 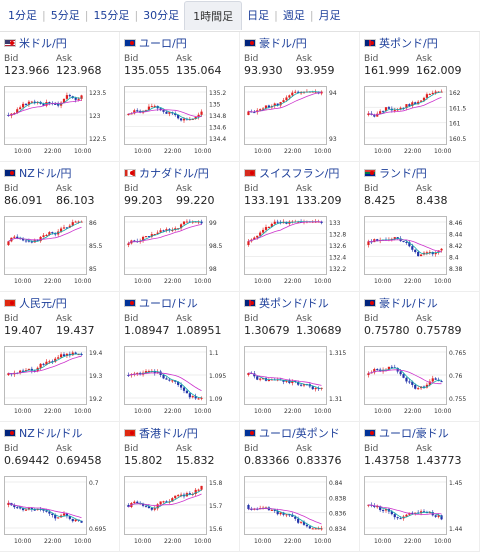 I want to click on tab-3: 30分足, so click(x=161, y=15).